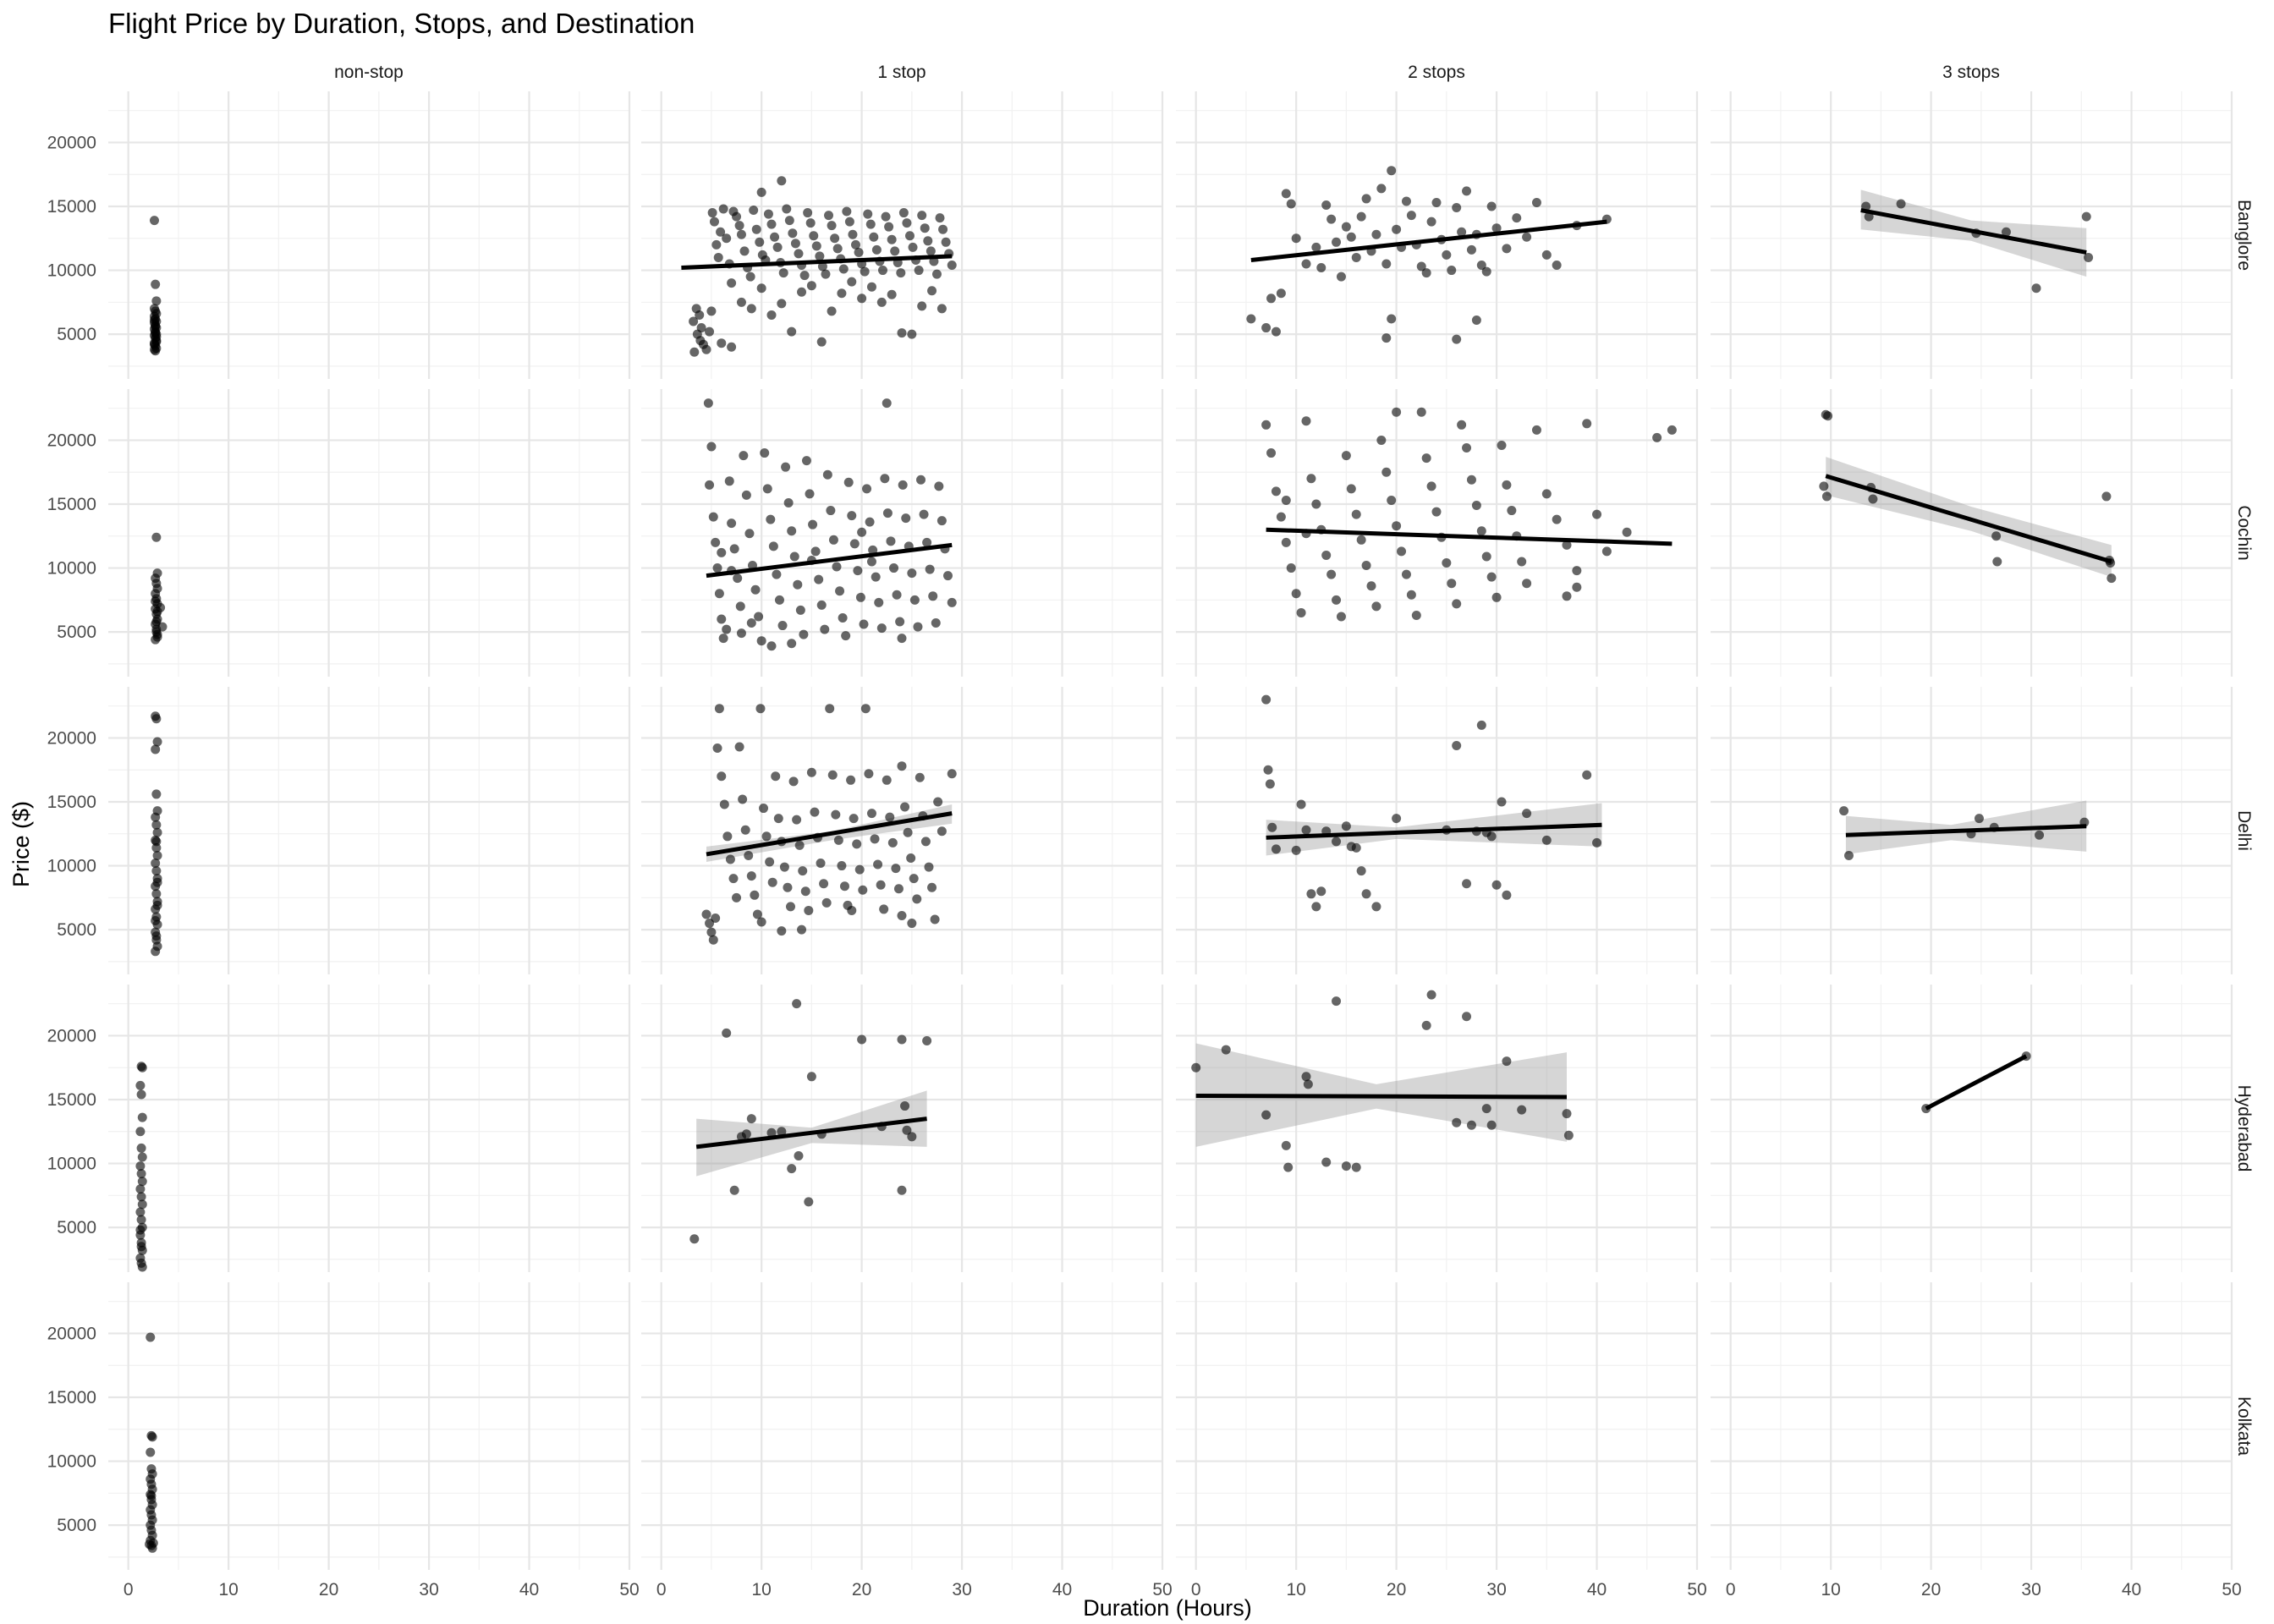 The width and height of the screenshot is (2274, 1624). Describe the element at coordinates (370, 1128) in the screenshot. I see `panel-hyderabad-non-stop` at that location.